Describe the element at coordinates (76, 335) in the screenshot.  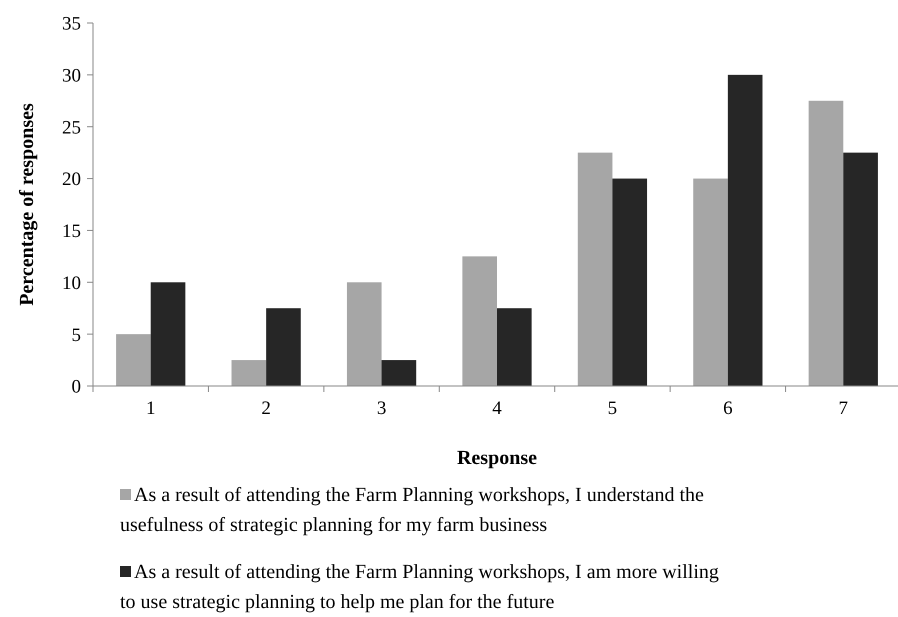
I see `y-tick-label: 5` at that location.